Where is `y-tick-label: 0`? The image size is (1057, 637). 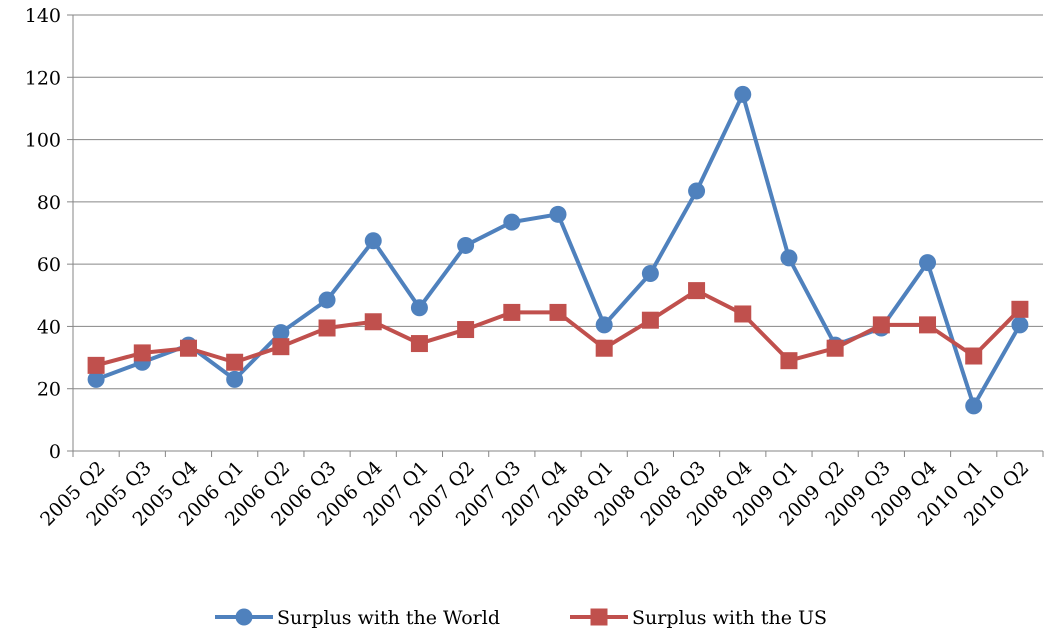
y-tick-label: 0 is located at coordinates (55, 452).